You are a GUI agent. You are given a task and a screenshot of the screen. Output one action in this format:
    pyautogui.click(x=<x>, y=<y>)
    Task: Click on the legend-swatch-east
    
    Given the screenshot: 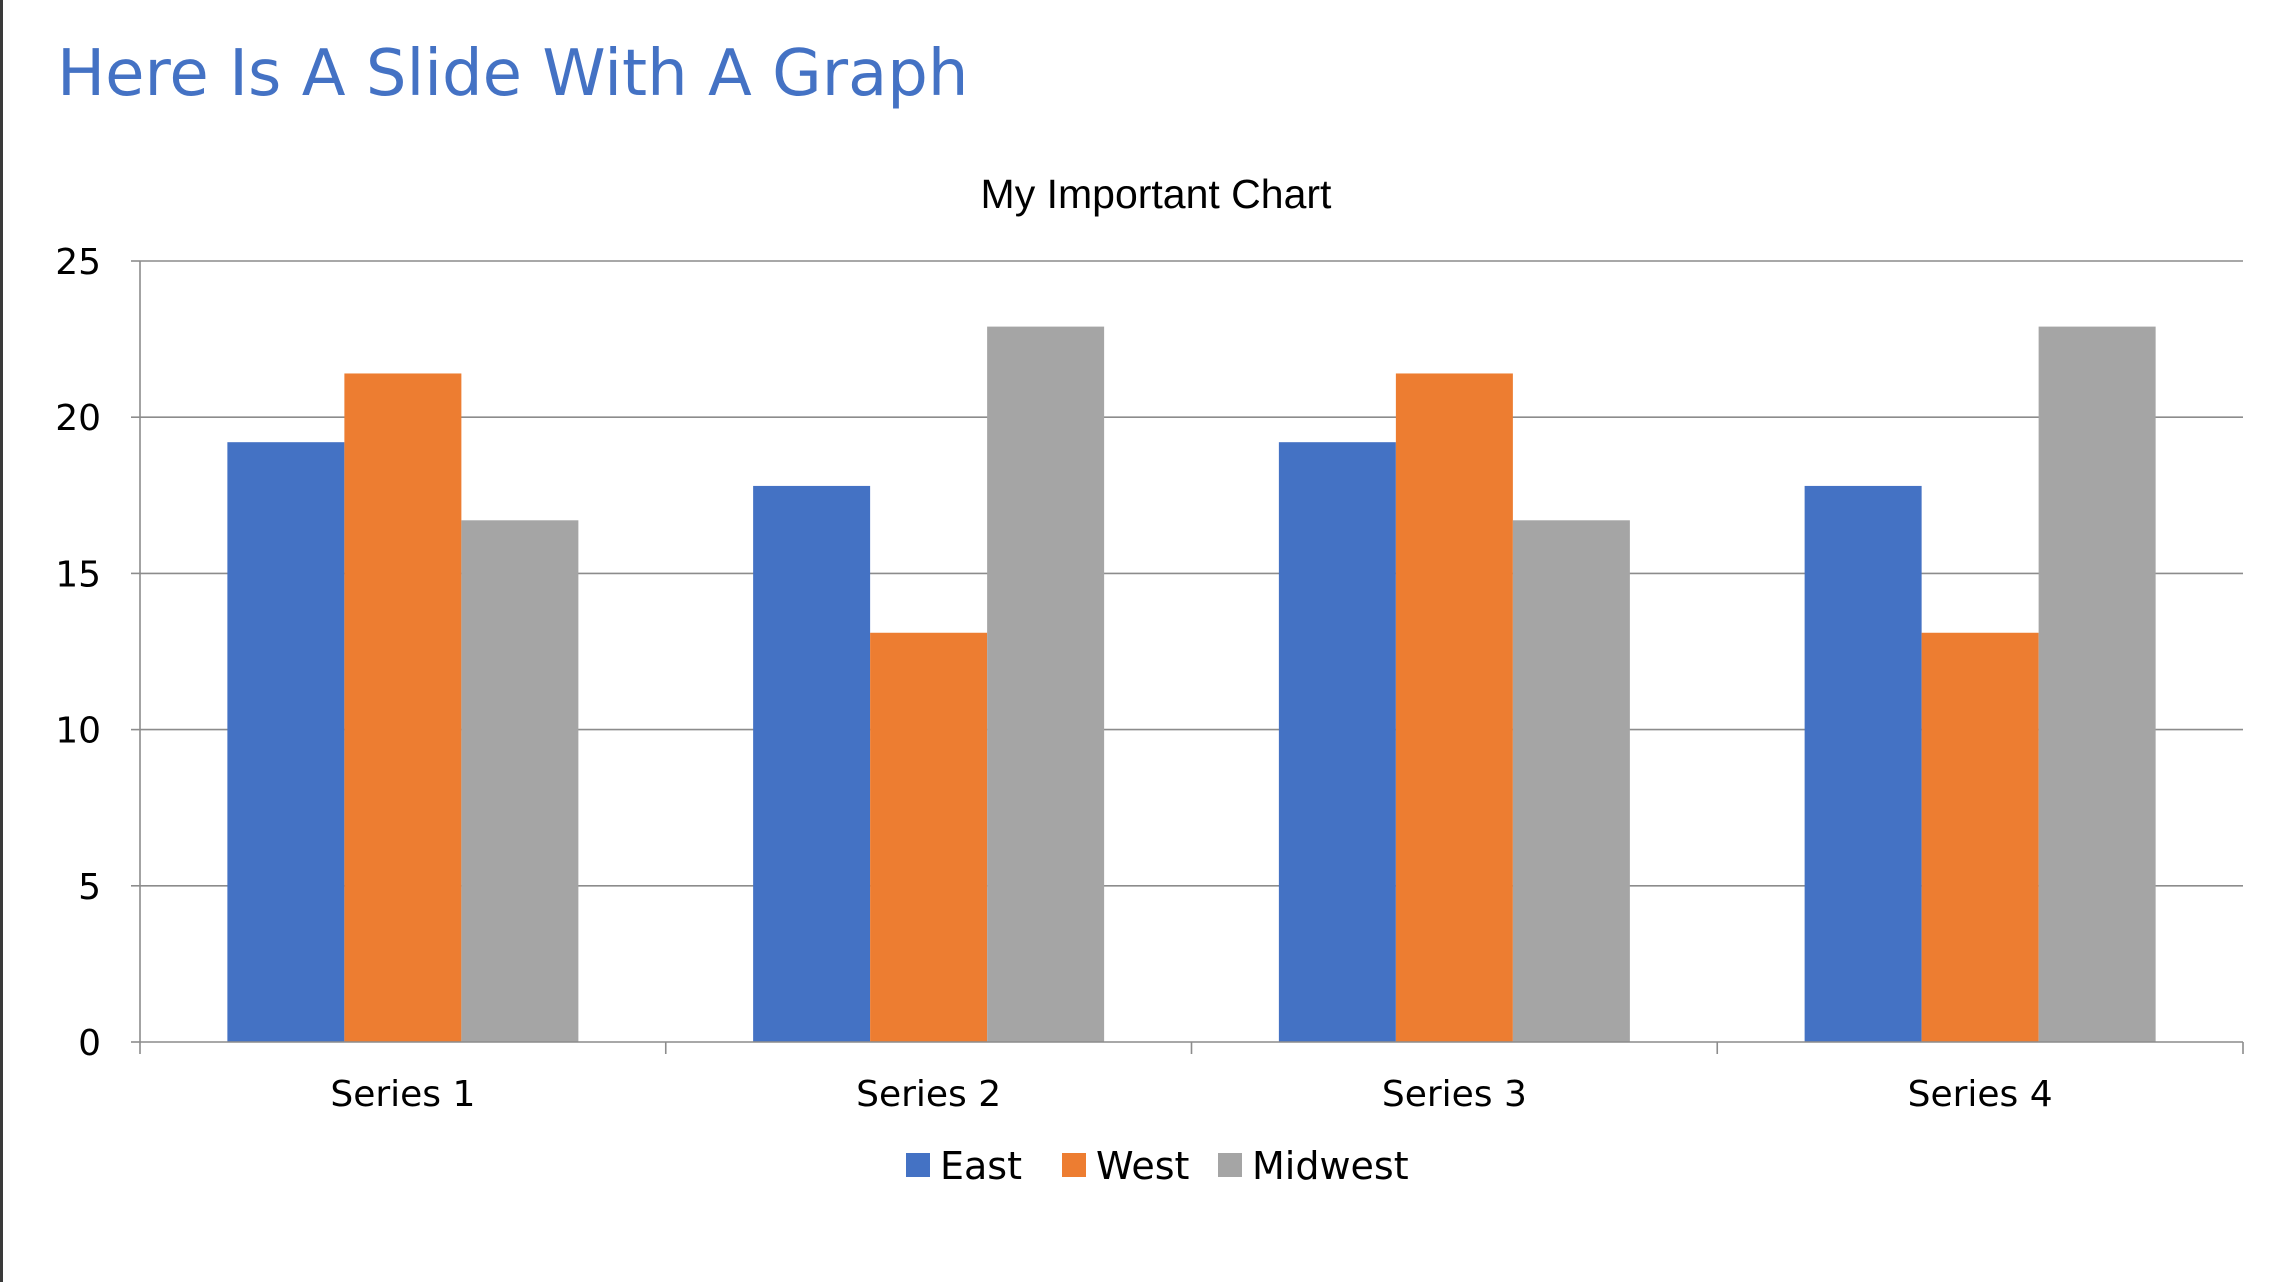 What is the action you would take?
    pyautogui.click(x=918, y=1165)
    